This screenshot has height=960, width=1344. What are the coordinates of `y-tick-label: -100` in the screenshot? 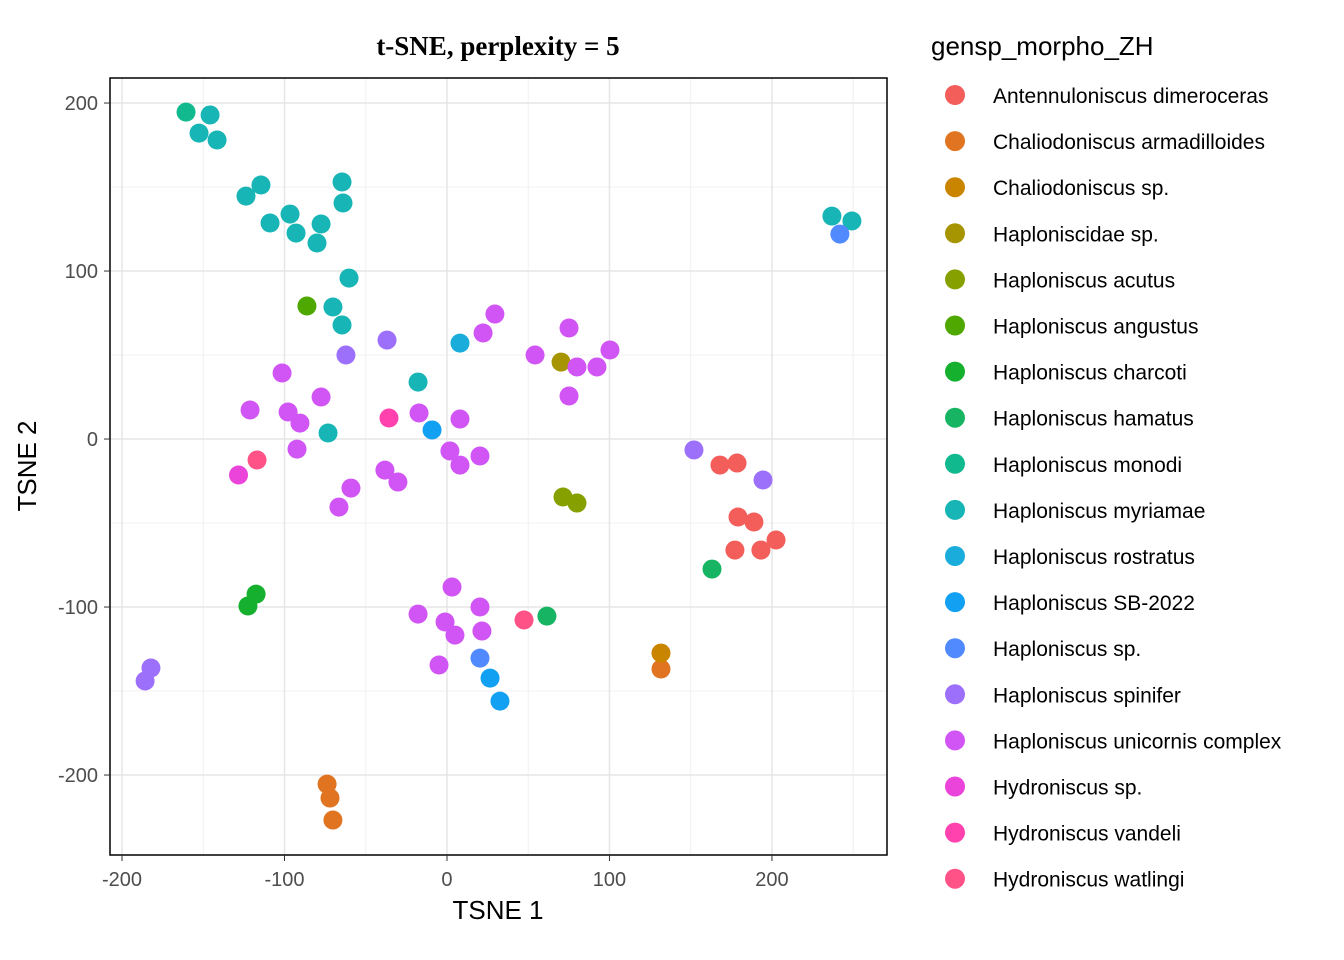 It's located at (78, 608).